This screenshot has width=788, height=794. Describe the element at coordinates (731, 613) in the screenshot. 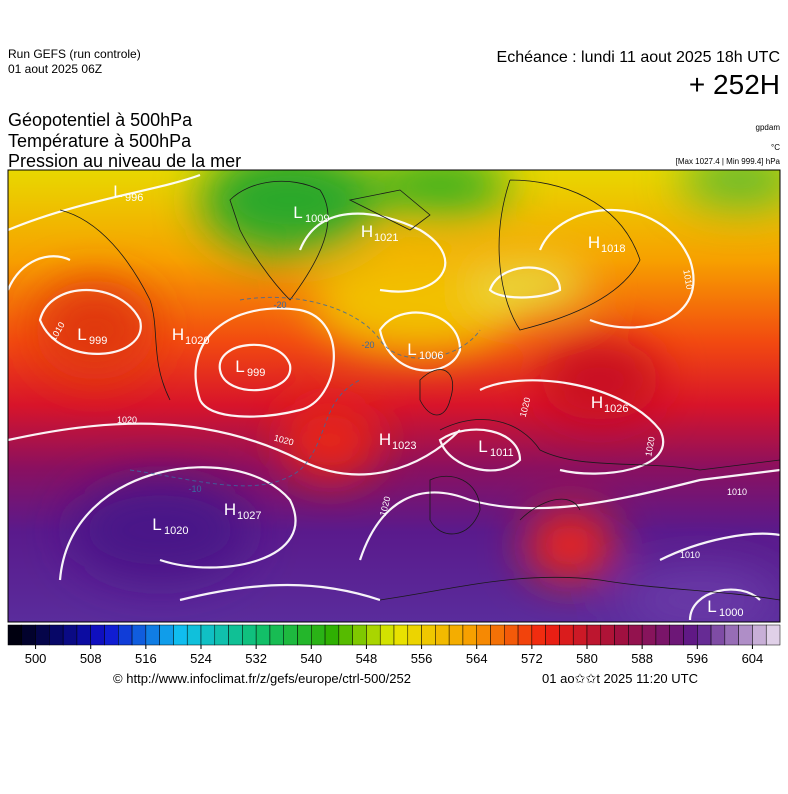

I see `pressure-center-value: 1000` at that location.